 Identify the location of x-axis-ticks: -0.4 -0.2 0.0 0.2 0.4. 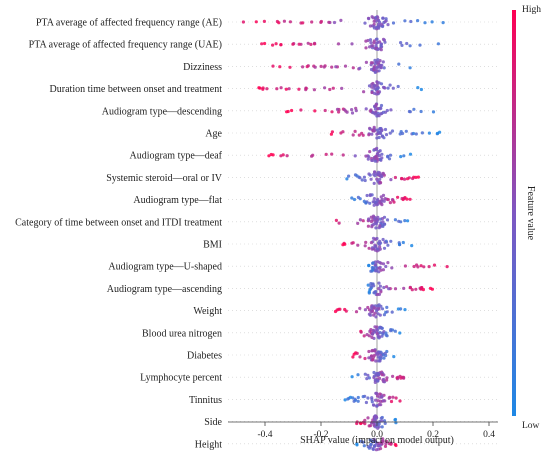
(376, 431).